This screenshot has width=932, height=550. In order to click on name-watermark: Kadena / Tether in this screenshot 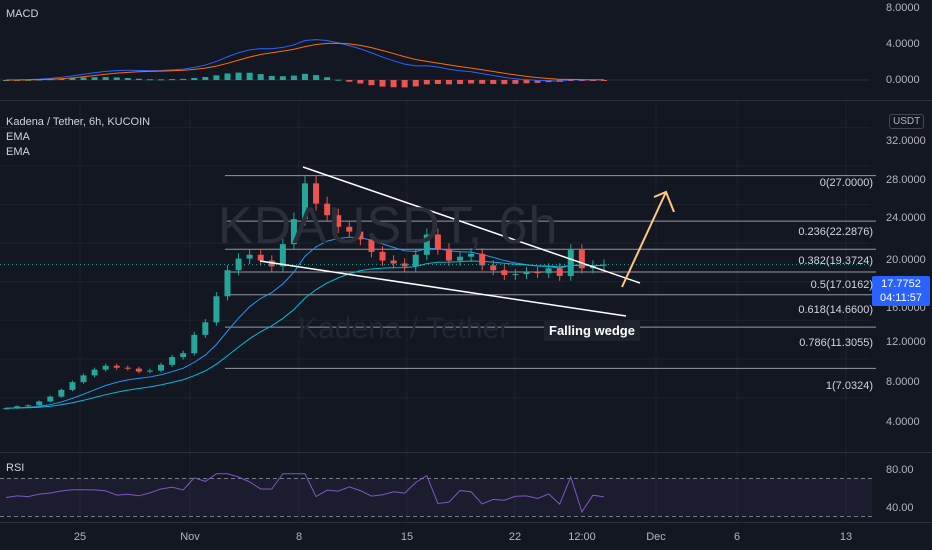, I will do `click(404, 328)`.